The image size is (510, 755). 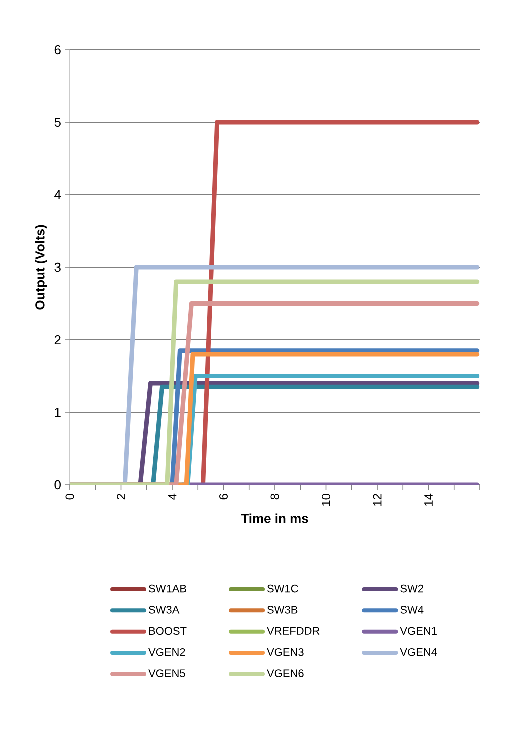 What do you see at coordinates (293, 631) in the screenshot?
I see `legend-label: VREFDDR` at bounding box center [293, 631].